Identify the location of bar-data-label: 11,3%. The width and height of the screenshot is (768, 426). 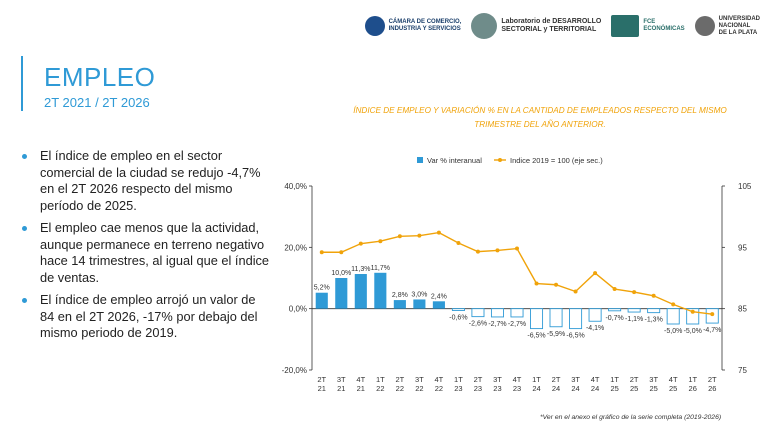
(360, 269).